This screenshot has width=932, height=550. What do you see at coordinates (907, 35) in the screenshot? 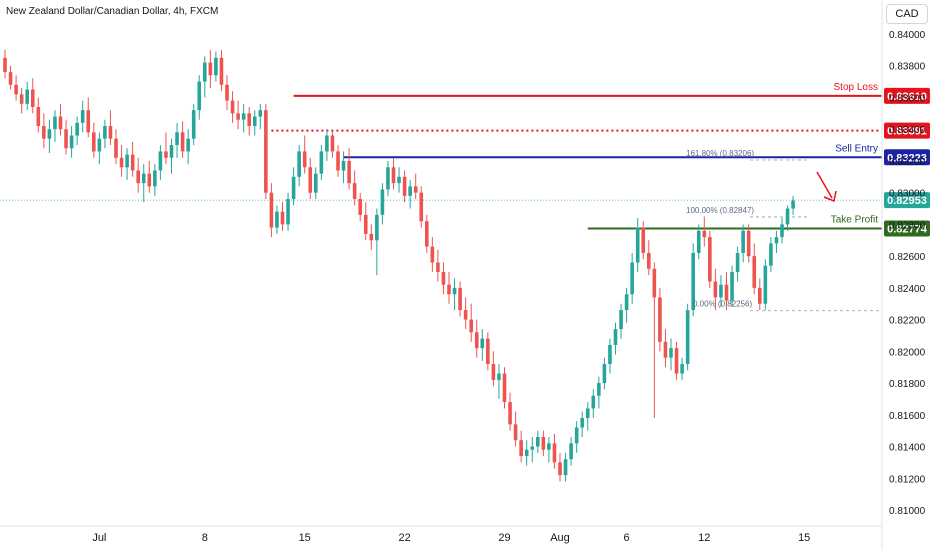
I see `y-tick-label: 0.84000` at bounding box center [907, 35].